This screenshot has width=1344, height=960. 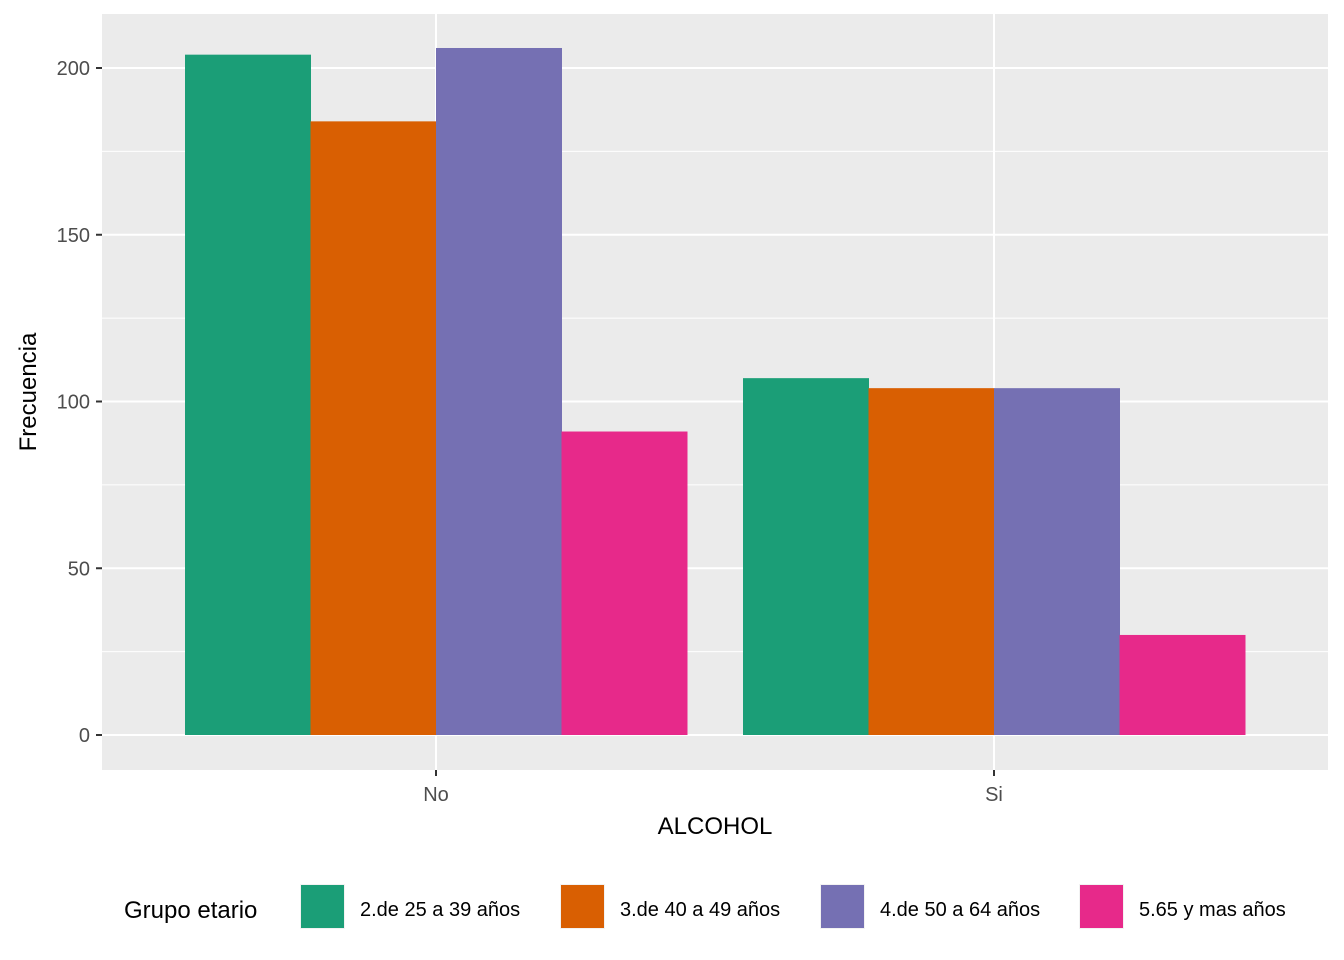 What do you see at coordinates (73, 69) in the screenshot?
I see `y-tick-label: 200` at bounding box center [73, 69].